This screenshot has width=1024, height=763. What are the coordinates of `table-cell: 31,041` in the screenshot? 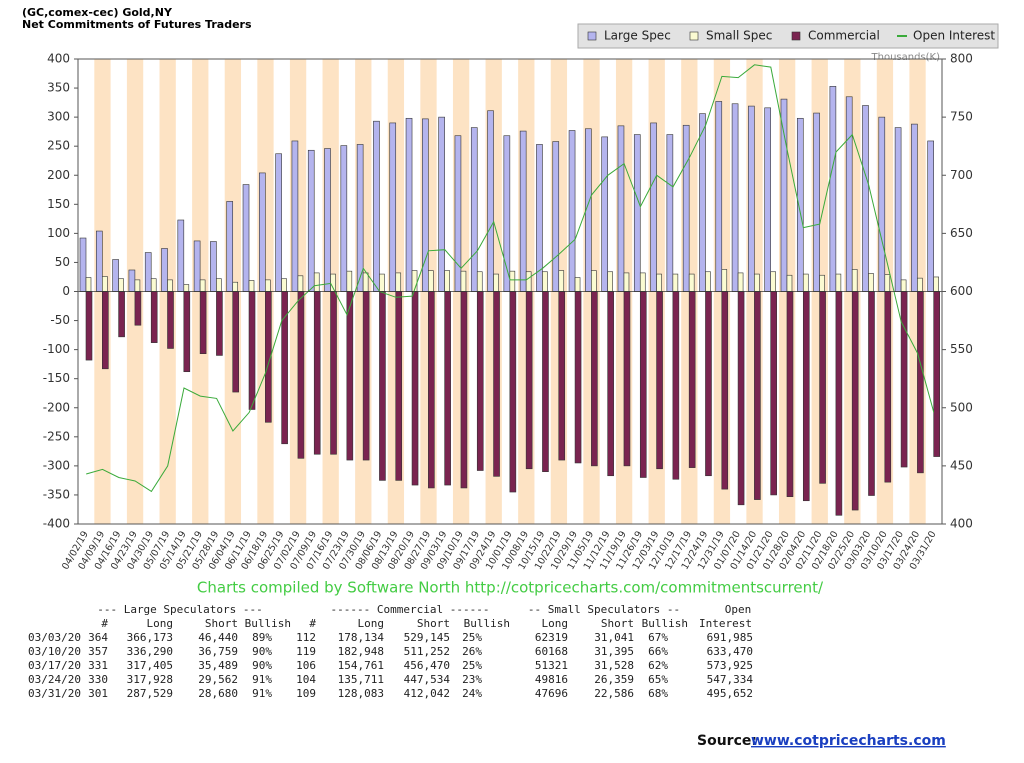 It's located at (614, 637).